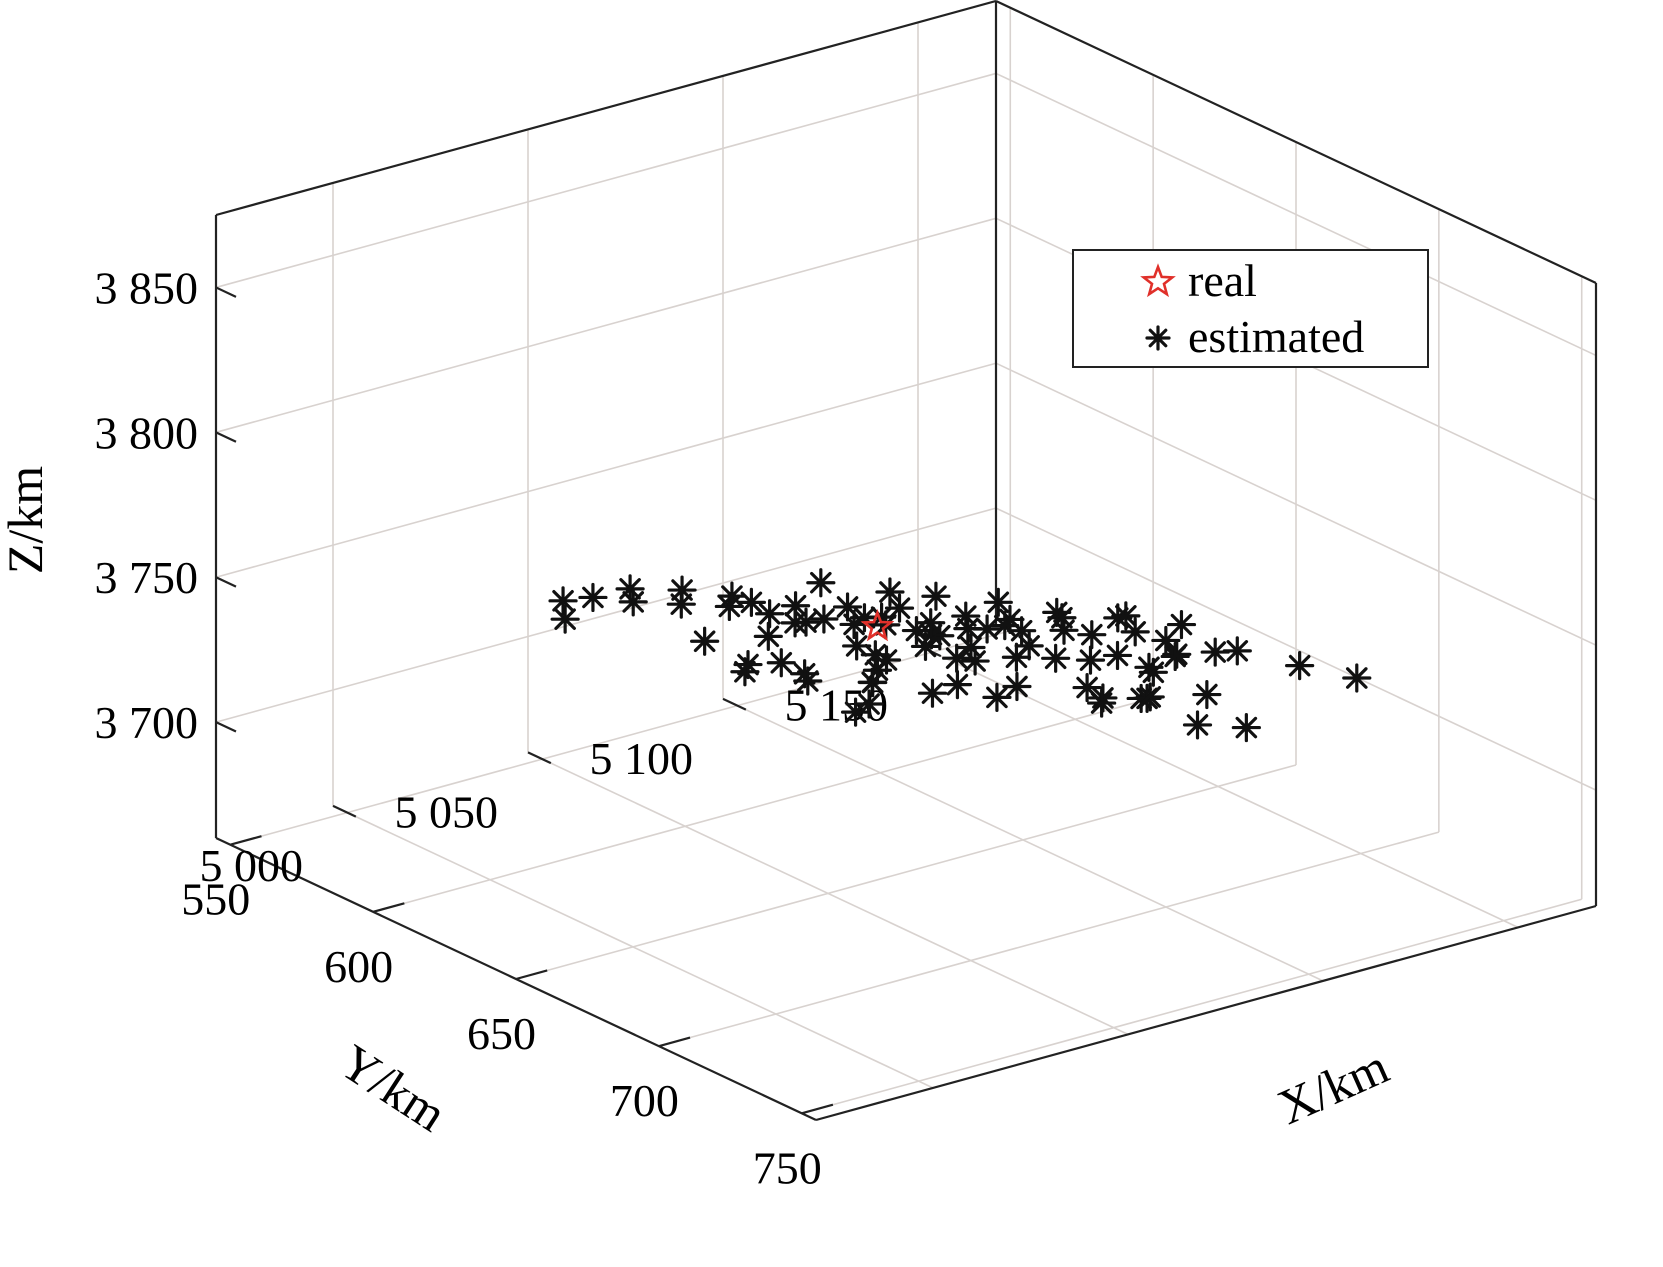 The height and width of the screenshot is (1267, 1663). I want to click on legend-asterisk-shape, so click(1158, 338).